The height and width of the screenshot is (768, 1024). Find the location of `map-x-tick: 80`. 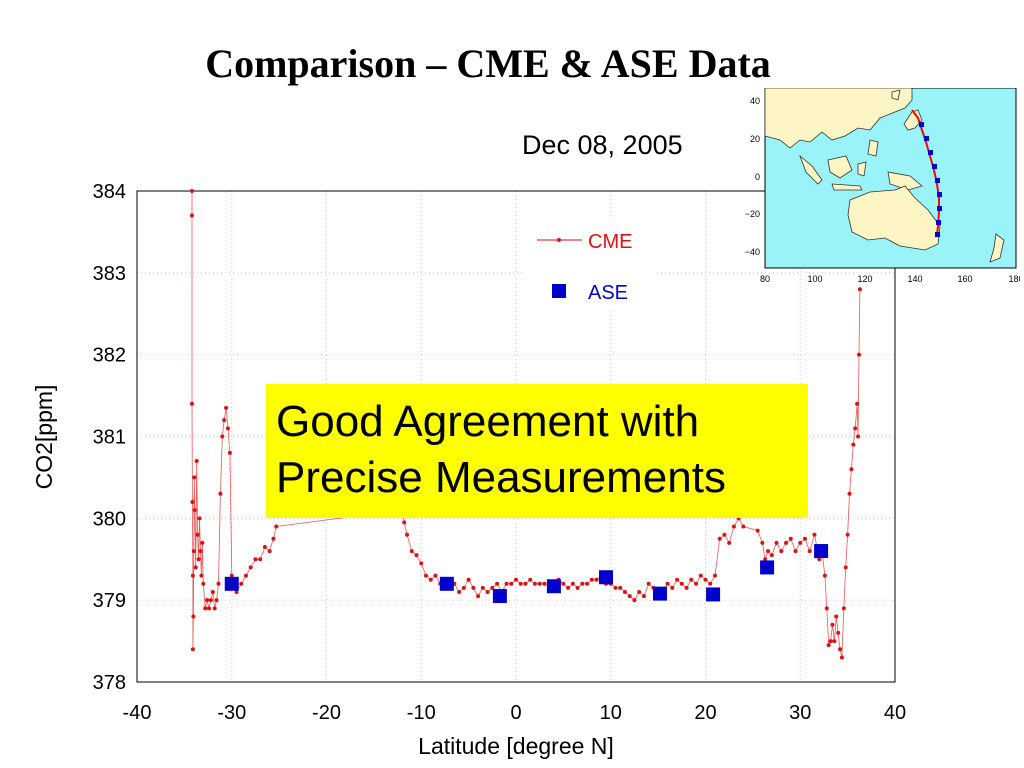

map-x-tick: 80 is located at coordinates (765, 279).